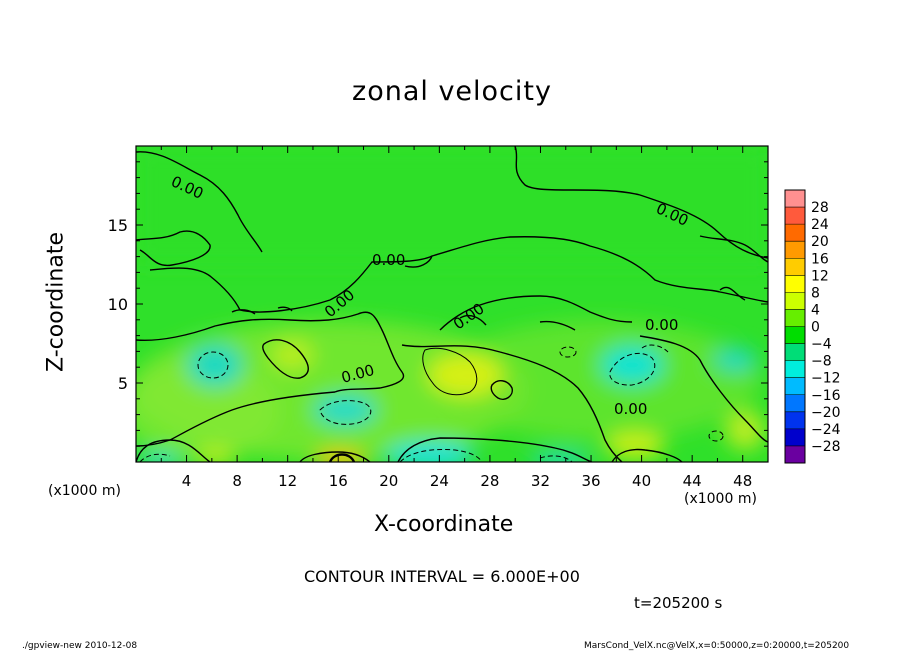 The height and width of the screenshot is (654, 904). What do you see at coordinates (84, 491) in the screenshot?
I see `x-unit-label-left: (x1000 m)` at bounding box center [84, 491].